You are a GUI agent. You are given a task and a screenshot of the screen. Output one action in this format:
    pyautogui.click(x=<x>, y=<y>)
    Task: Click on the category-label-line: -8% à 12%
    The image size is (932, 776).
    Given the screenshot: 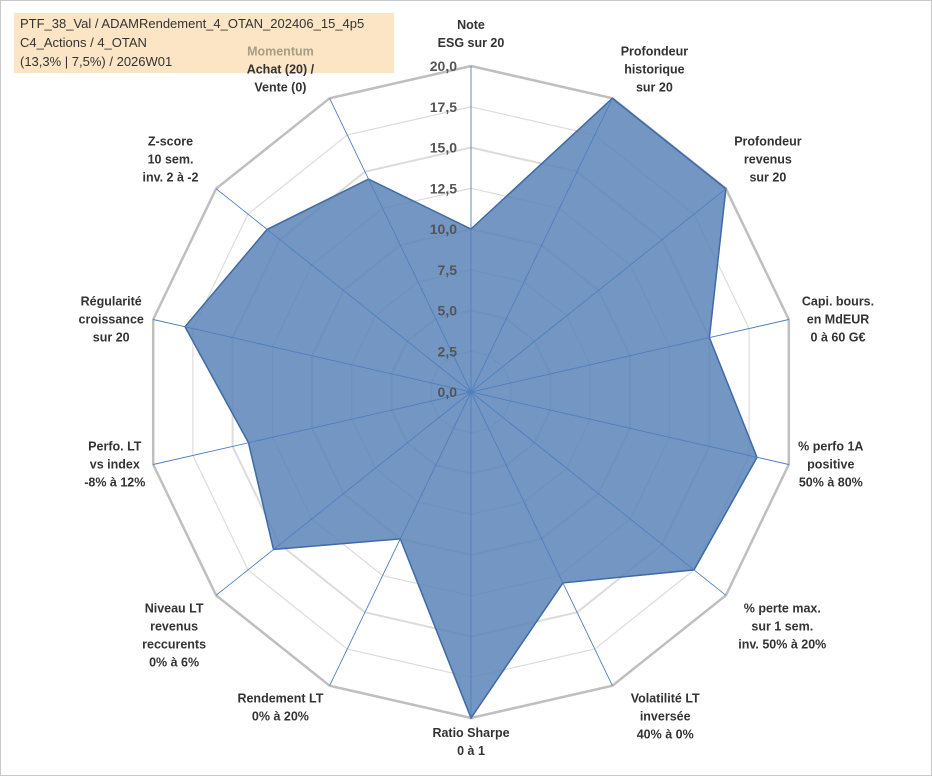 What is the action you would take?
    pyautogui.click(x=114, y=483)
    